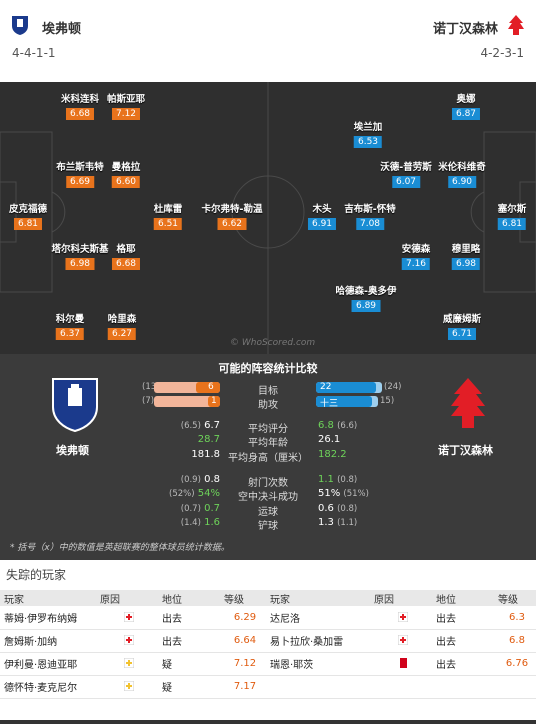 This screenshot has height=724, width=536. I want to click on stat-row-avg-height: 181.8 平均身高（厘米） 182.2, so click(269, 456).